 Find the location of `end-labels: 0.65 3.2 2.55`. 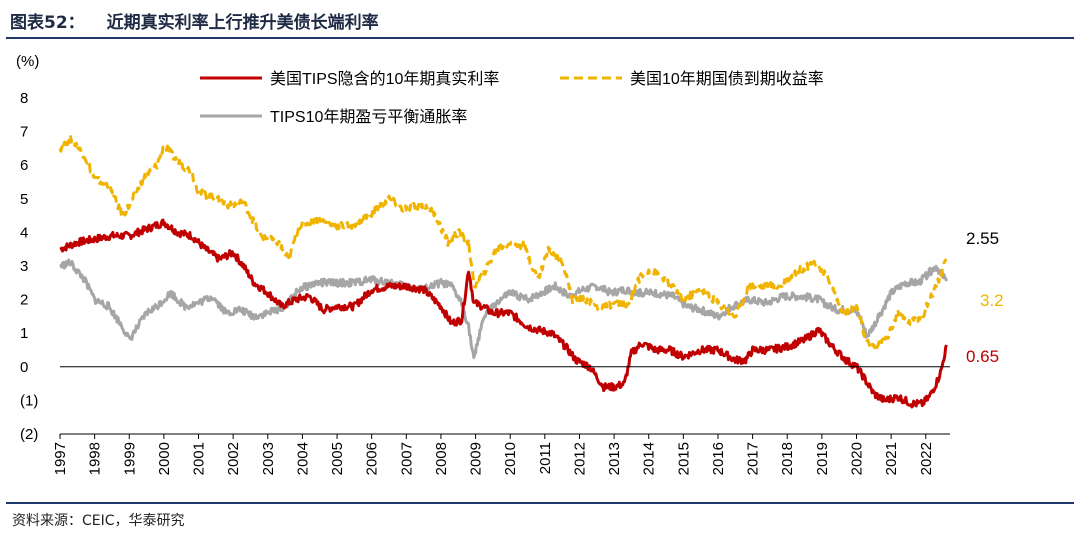

end-labels: 0.65 3.2 2.55 is located at coordinates (985, 297).